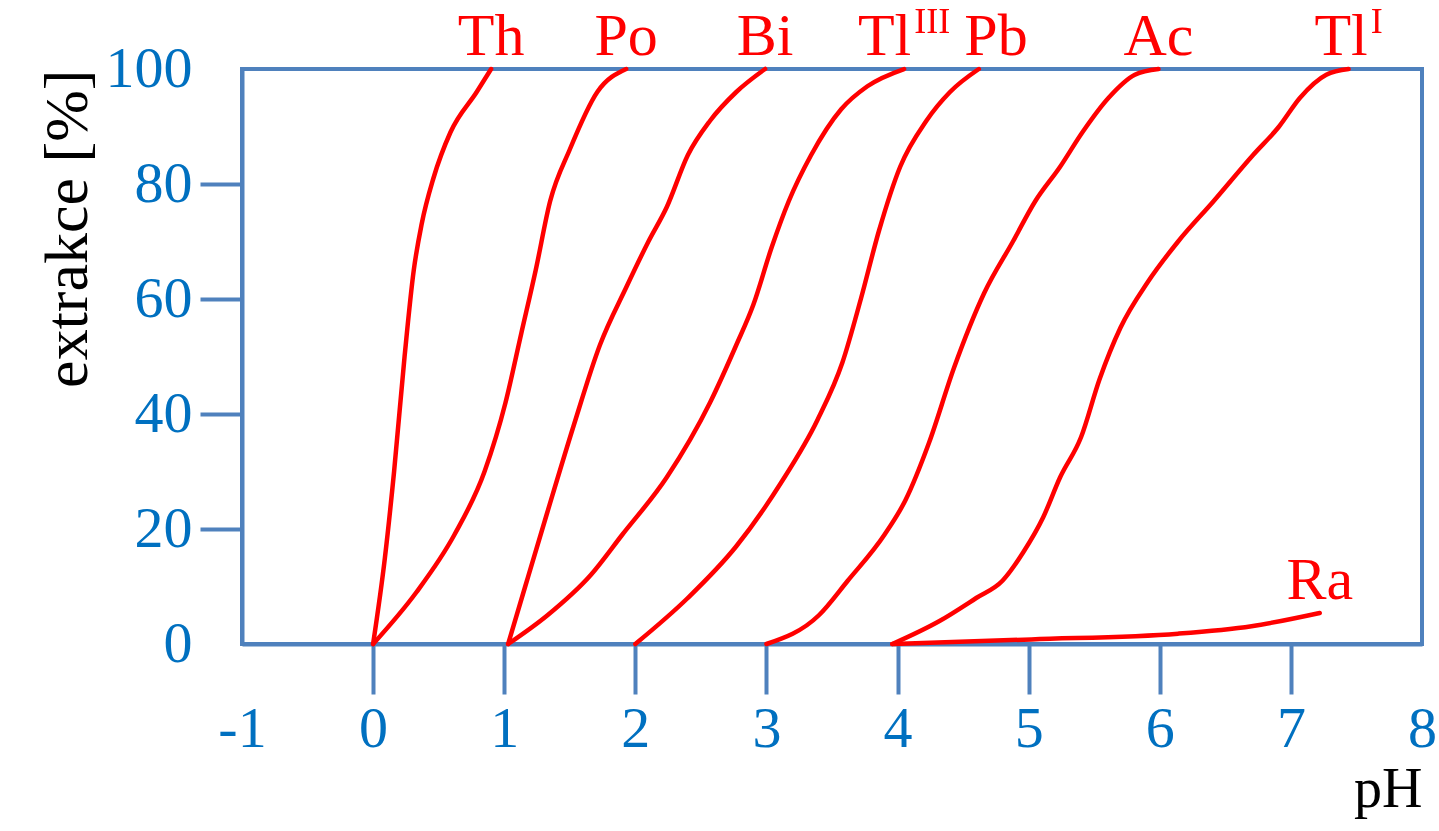 The image size is (1439, 831). Describe the element at coordinates (1291, 727) in the screenshot. I see `x-tick-label: 7` at that location.